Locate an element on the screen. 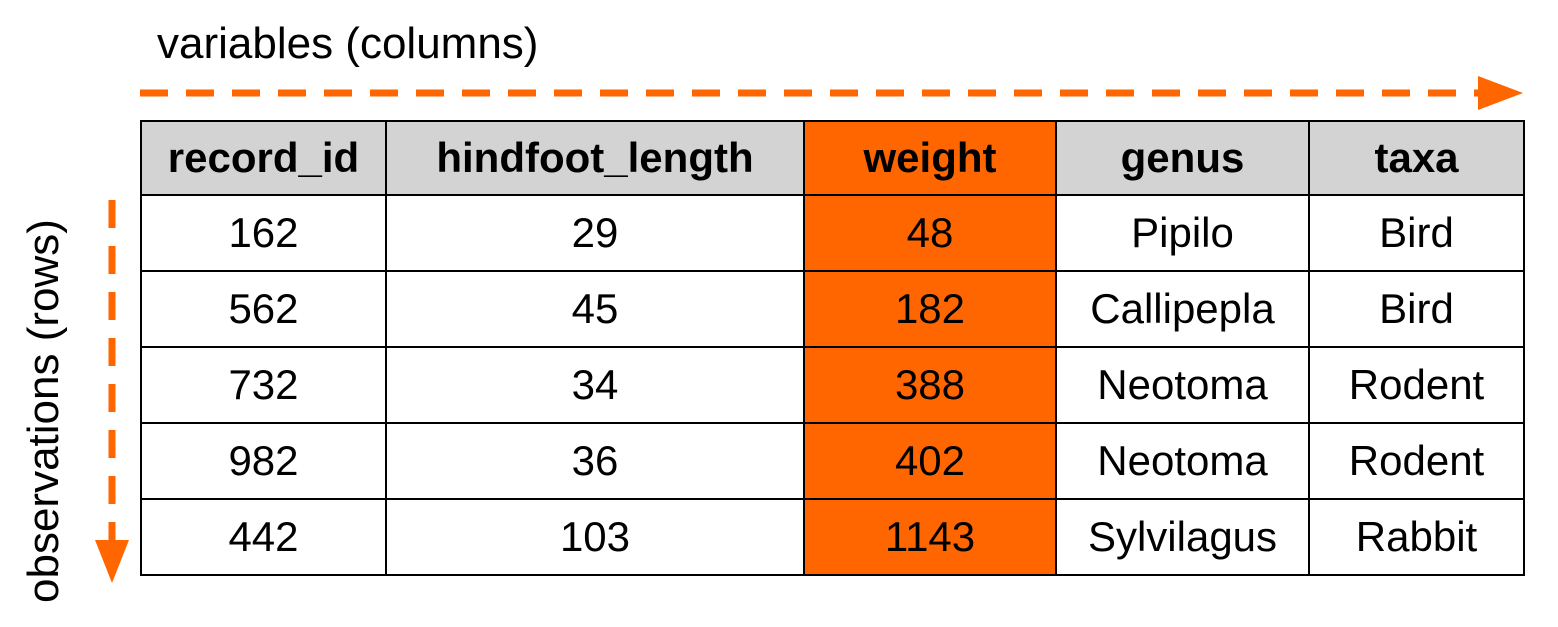 The width and height of the screenshot is (1558, 627). table-row: 562 45 182 Callipepla Bird is located at coordinates (832, 309).